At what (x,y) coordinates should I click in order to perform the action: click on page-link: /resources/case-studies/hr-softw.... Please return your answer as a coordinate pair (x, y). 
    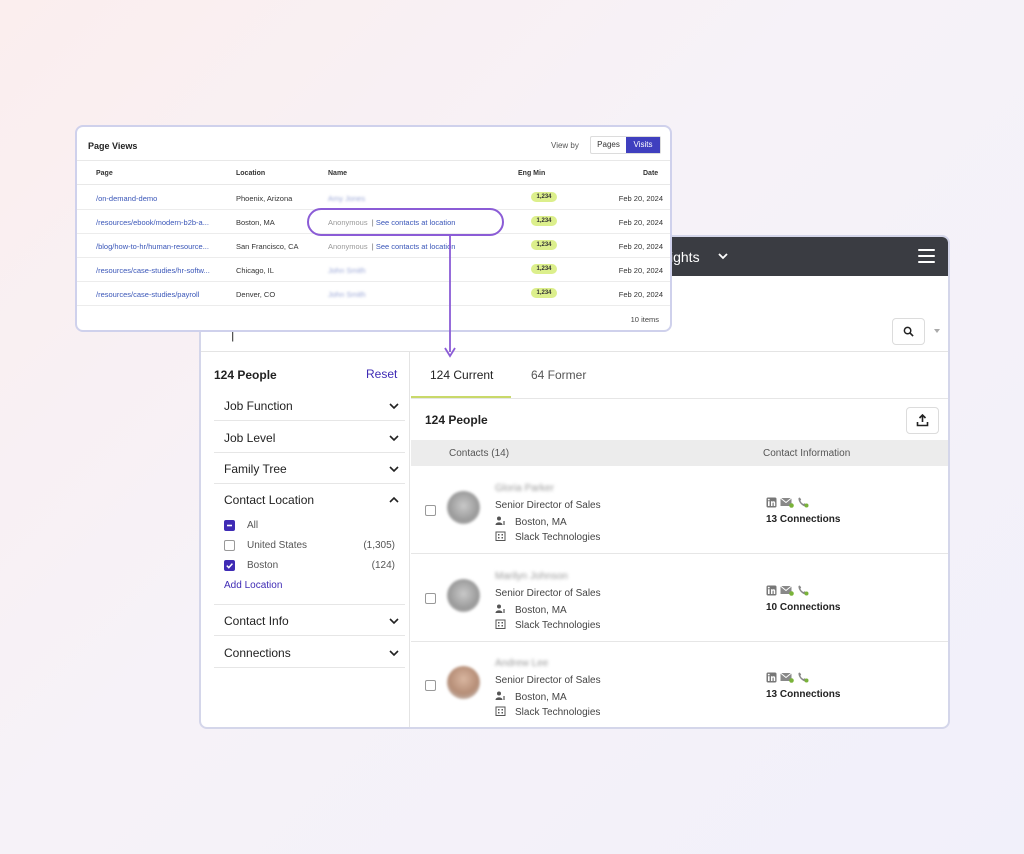
    Looking at the image, I should click on (153, 270).